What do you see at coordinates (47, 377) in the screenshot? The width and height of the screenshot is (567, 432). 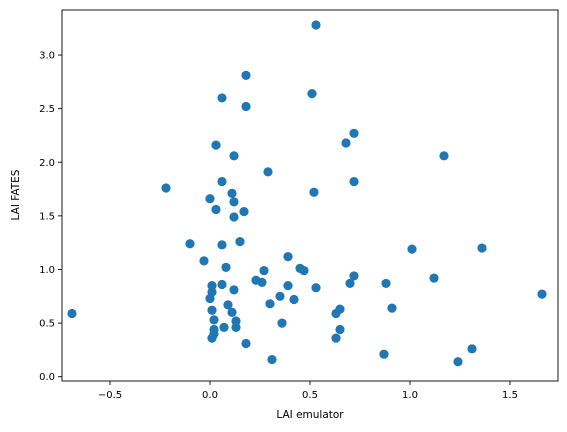 I see `y-tick-label: 0.0` at bounding box center [47, 377].